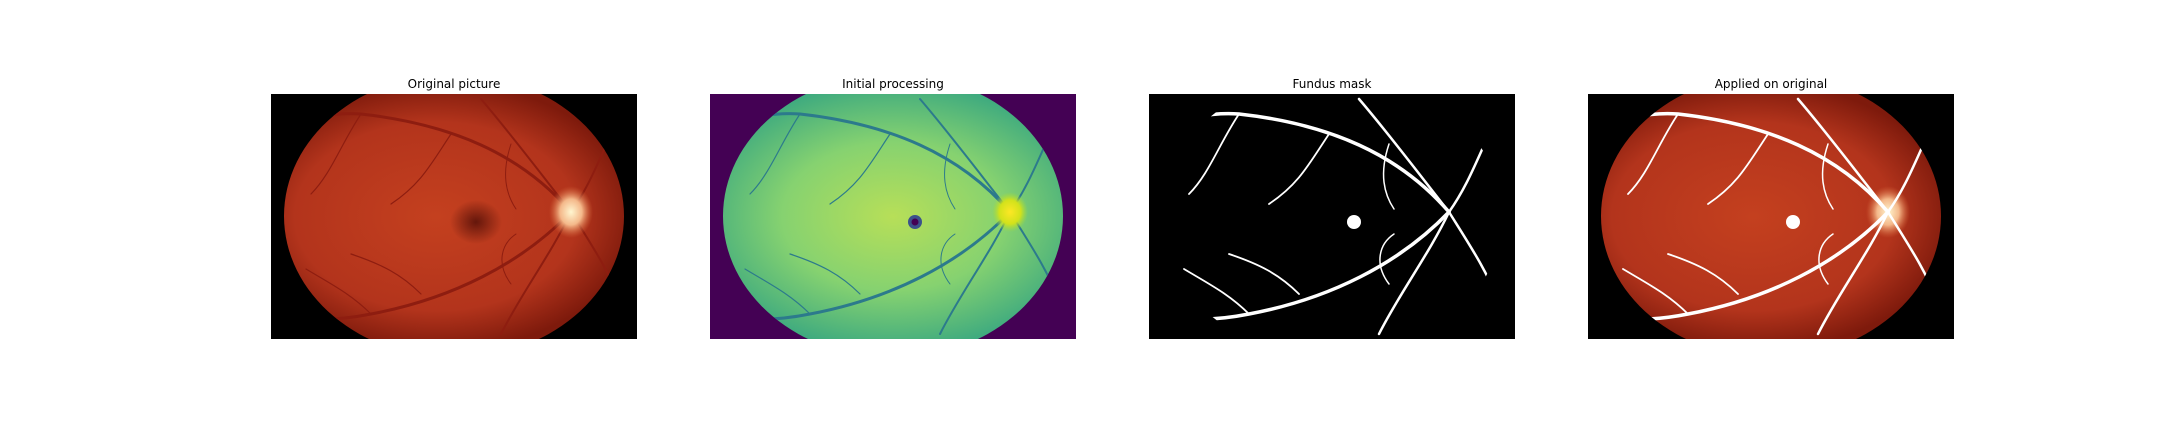 The height and width of the screenshot is (432, 2160). I want to click on panel-applied-on-original: Applied on original, so click(1771, 208).